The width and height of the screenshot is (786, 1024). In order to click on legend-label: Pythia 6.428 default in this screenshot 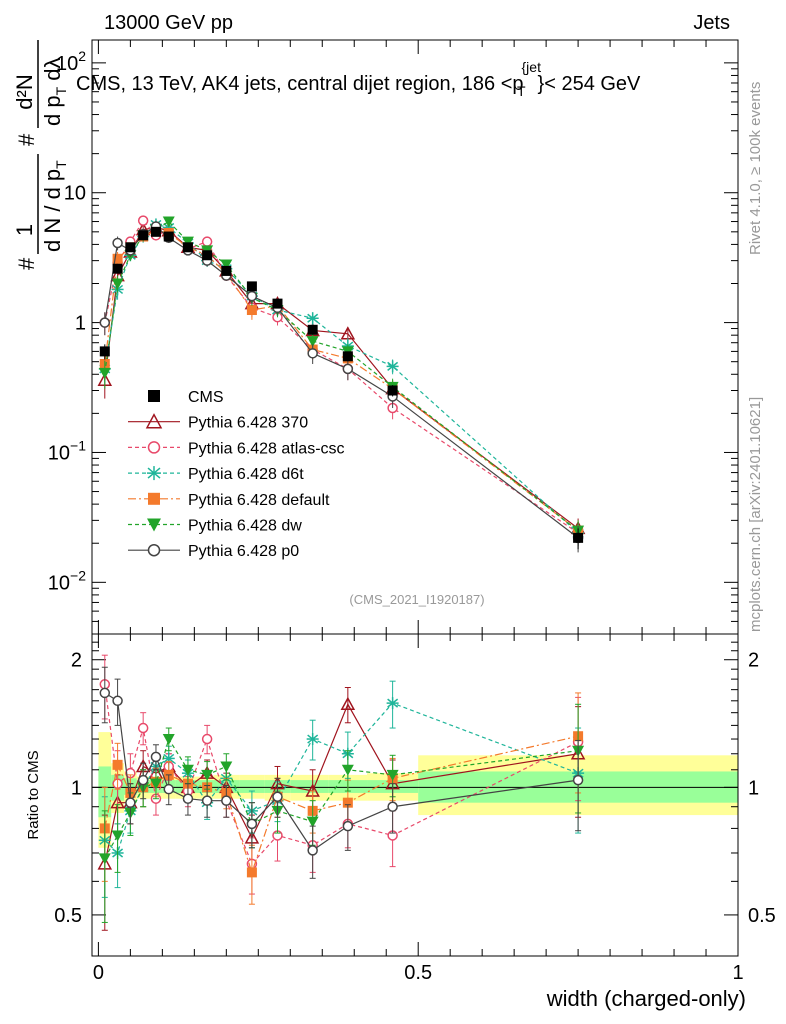, I will do `click(259, 500)`.